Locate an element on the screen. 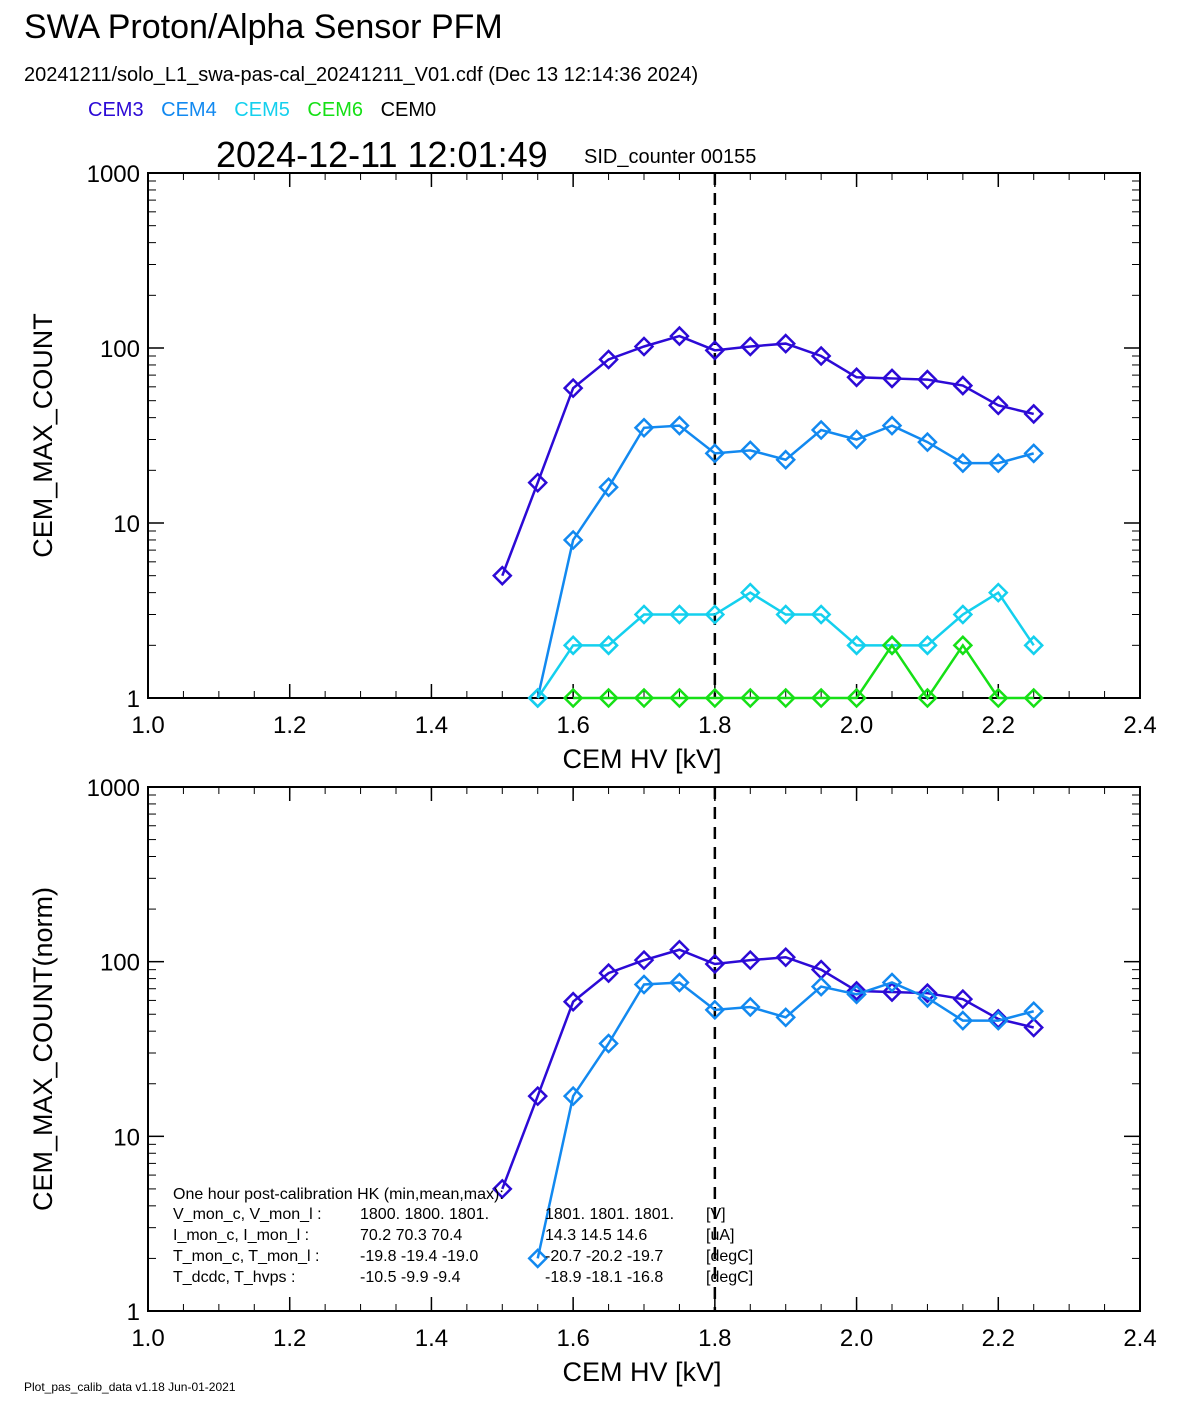 This screenshot has width=1201, height=1411. x-axis-label: CEM HV [kV] is located at coordinates (641, 759).